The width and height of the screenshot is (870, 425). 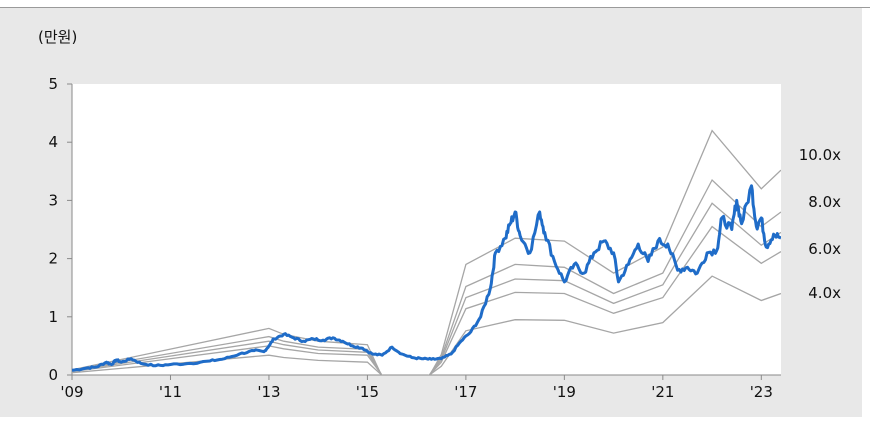 What do you see at coordinates (58, 37) in the screenshot?
I see `y-unit-label: (만원)` at bounding box center [58, 37].